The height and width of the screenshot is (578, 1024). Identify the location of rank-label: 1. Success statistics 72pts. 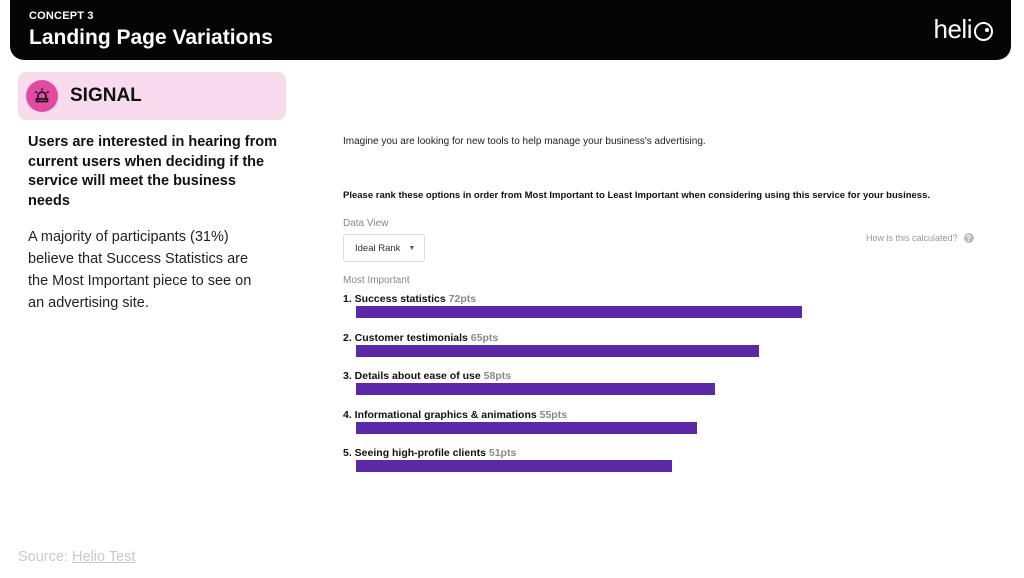
(409, 299).